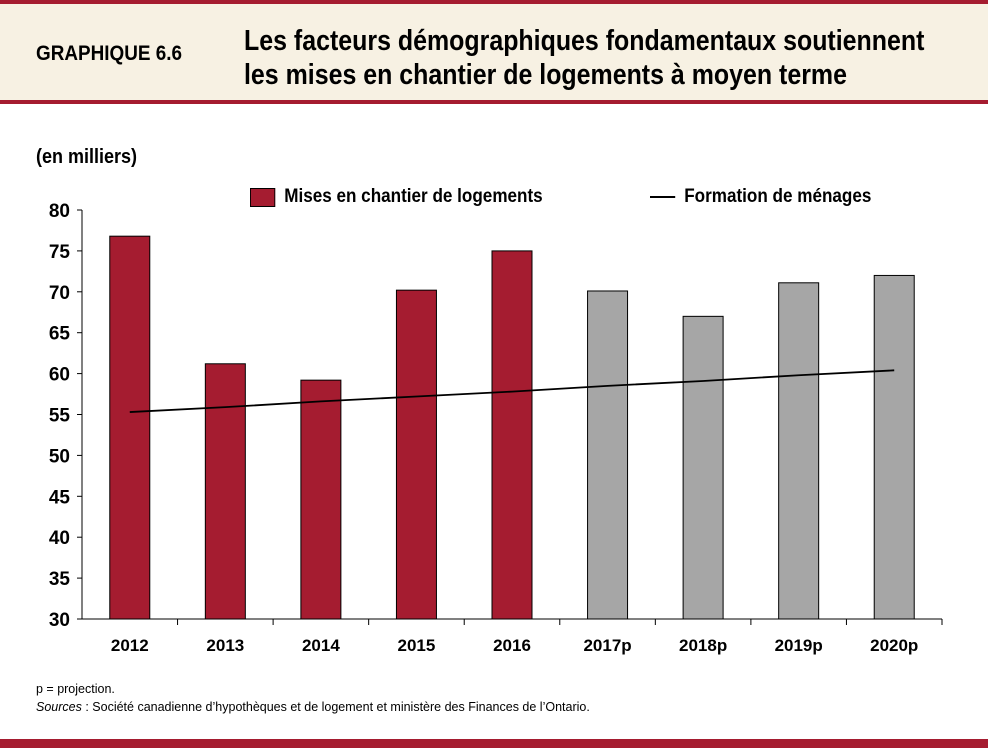 Image resolution: width=988 pixels, height=748 pixels. I want to click on y-tick-label: 50, so click(59, 456).